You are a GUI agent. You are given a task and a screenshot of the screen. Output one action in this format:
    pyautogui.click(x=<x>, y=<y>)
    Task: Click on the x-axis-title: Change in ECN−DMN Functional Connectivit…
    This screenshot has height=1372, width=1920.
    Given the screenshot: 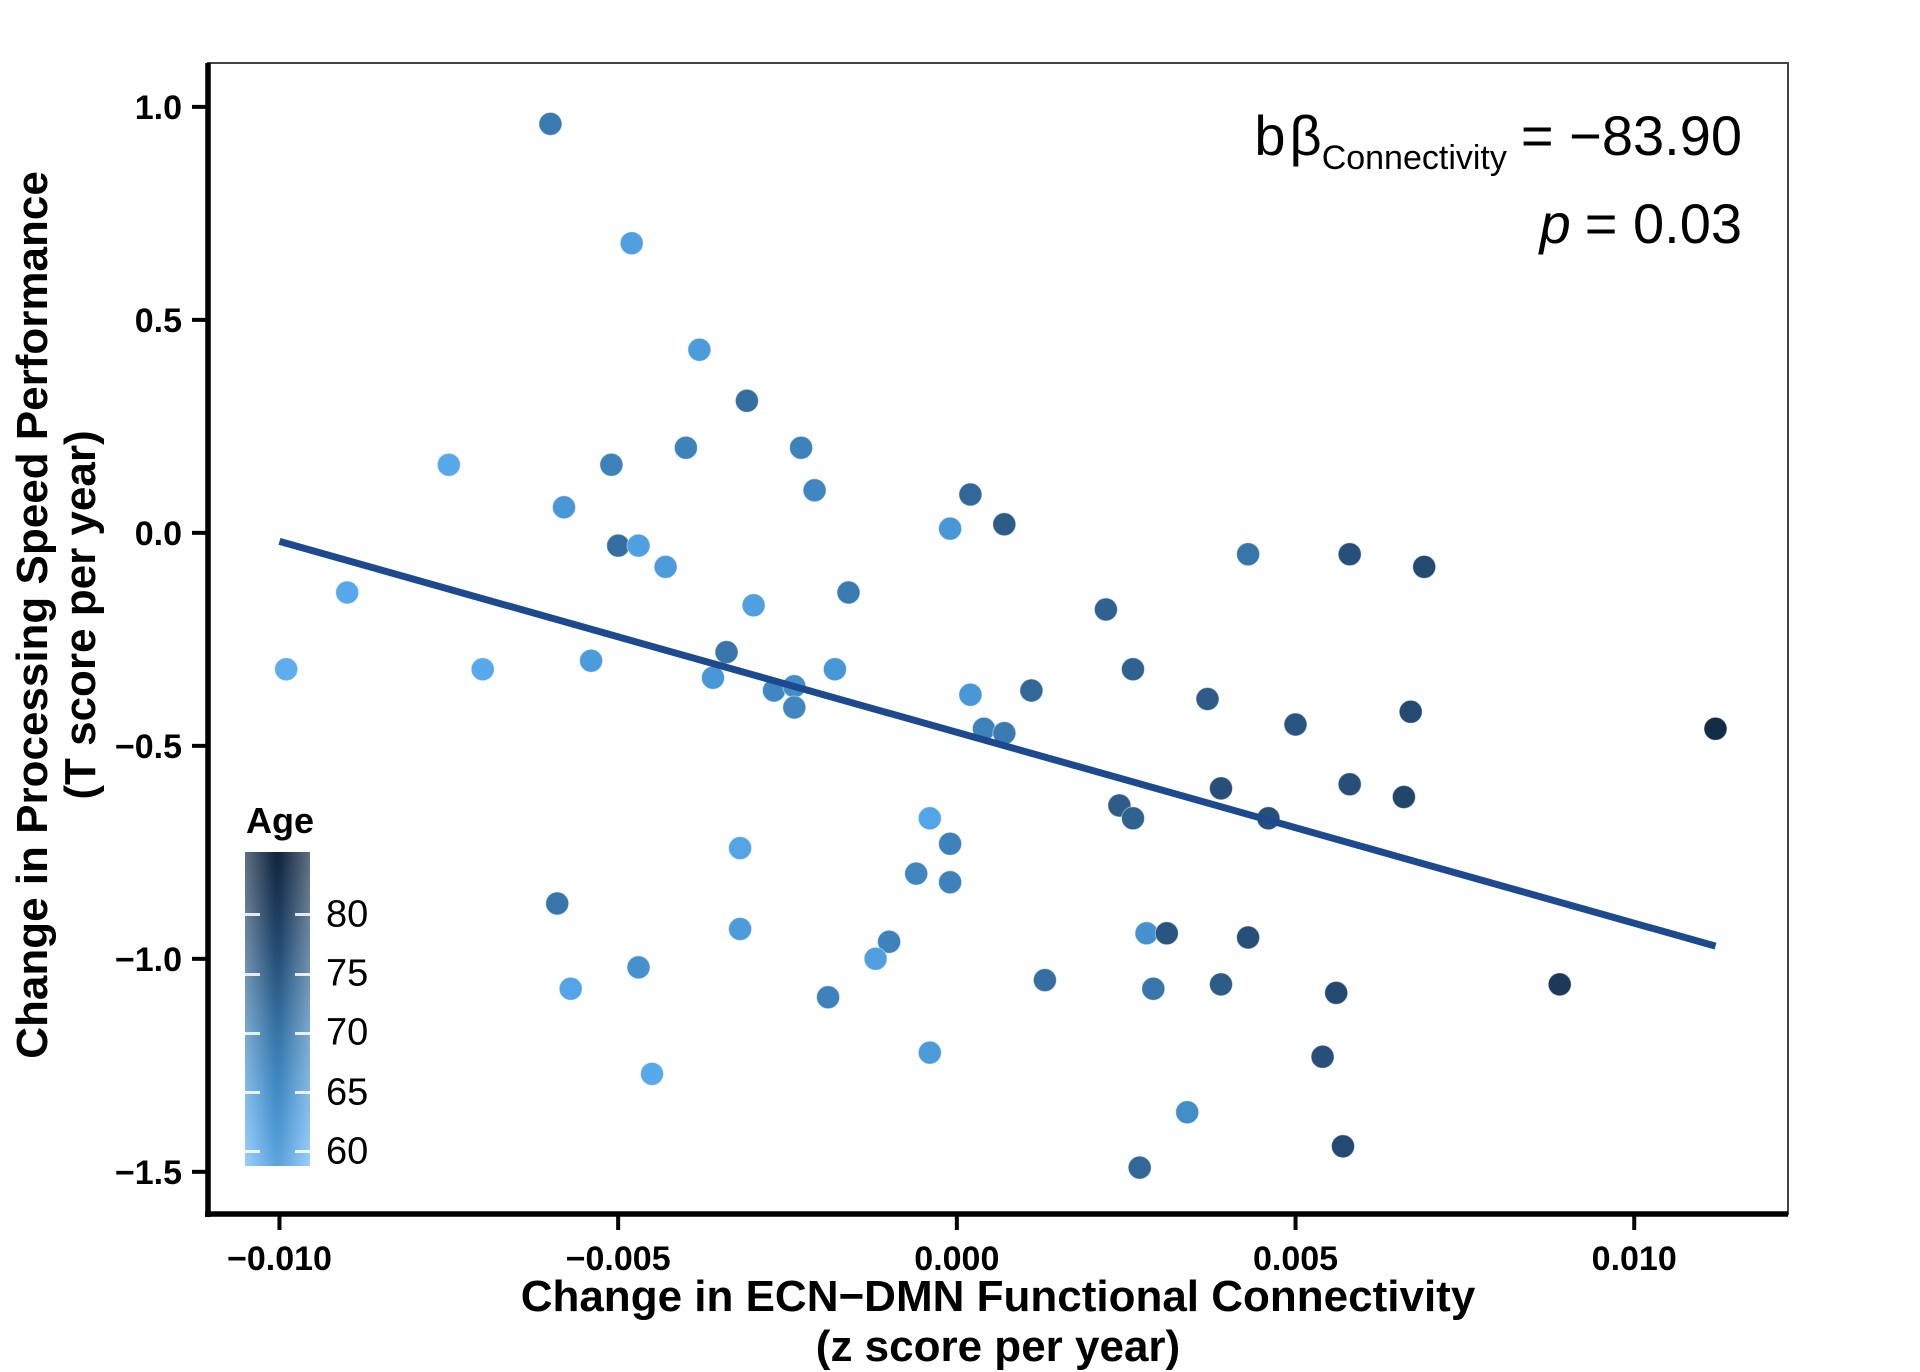 What is the action you would take?
    pyautogui.click(x=998, y=1322)
    